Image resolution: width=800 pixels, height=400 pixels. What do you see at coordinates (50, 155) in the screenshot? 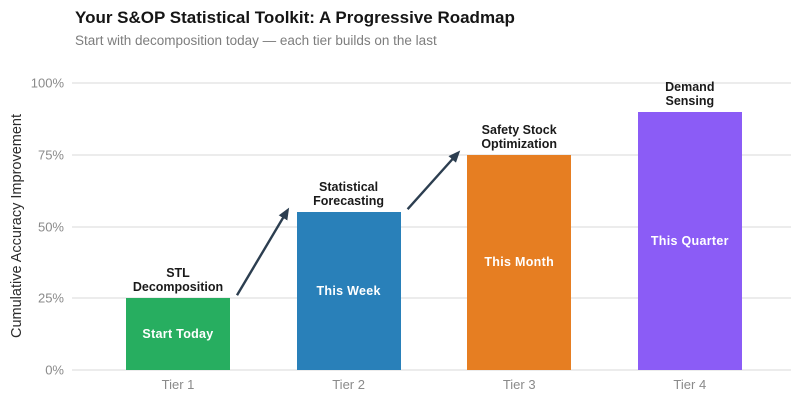
I see `y-tick-label: 75%` at bounding box center [50, 155].